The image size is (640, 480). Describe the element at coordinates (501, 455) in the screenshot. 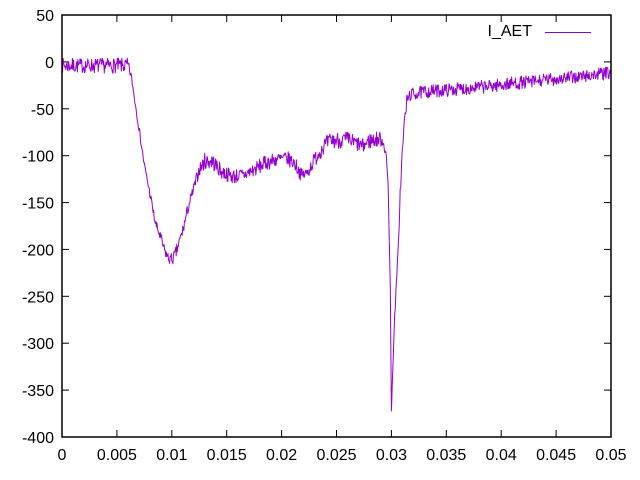

I see `x-tick-label: 0.04` at that location.